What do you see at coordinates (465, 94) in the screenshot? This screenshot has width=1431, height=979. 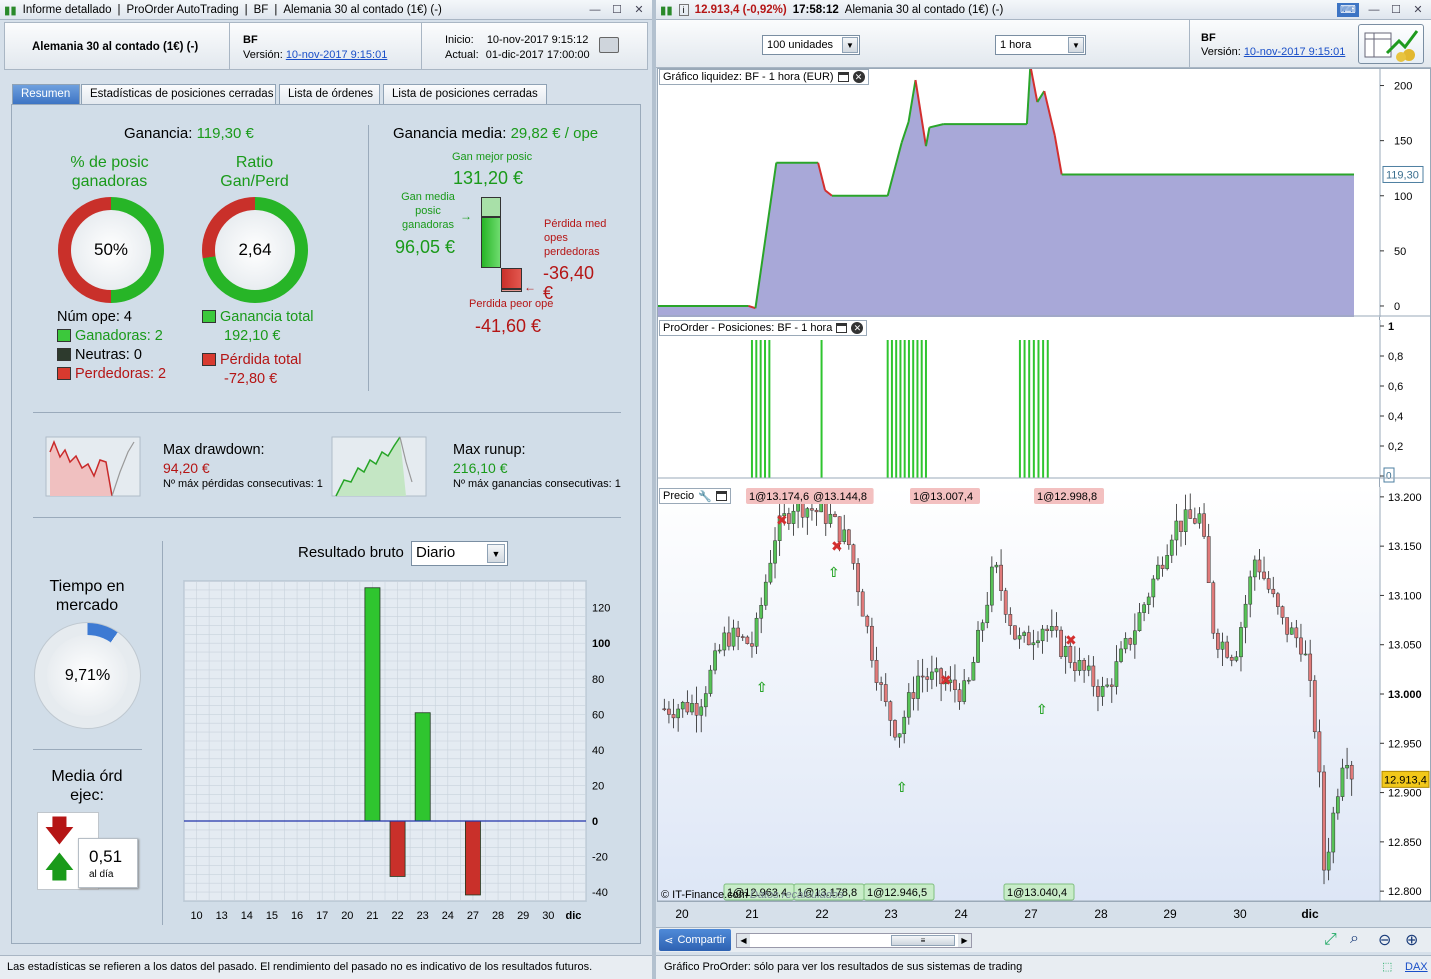 I see `tab-closed-positions: Lista de posiciones cerradas` at bounding box center [465, 94].